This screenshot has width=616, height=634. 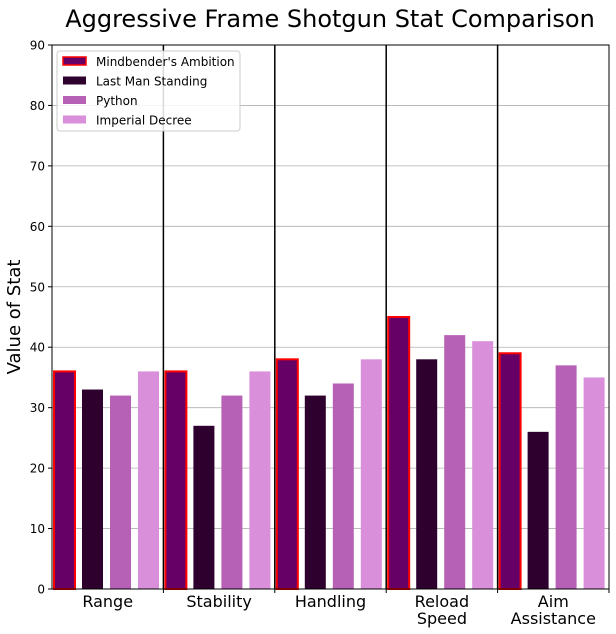 What do you see at coordinates (107, 601) in the screenshot?
I see `x-tick-label: Range` at bounding box center [107, 601].